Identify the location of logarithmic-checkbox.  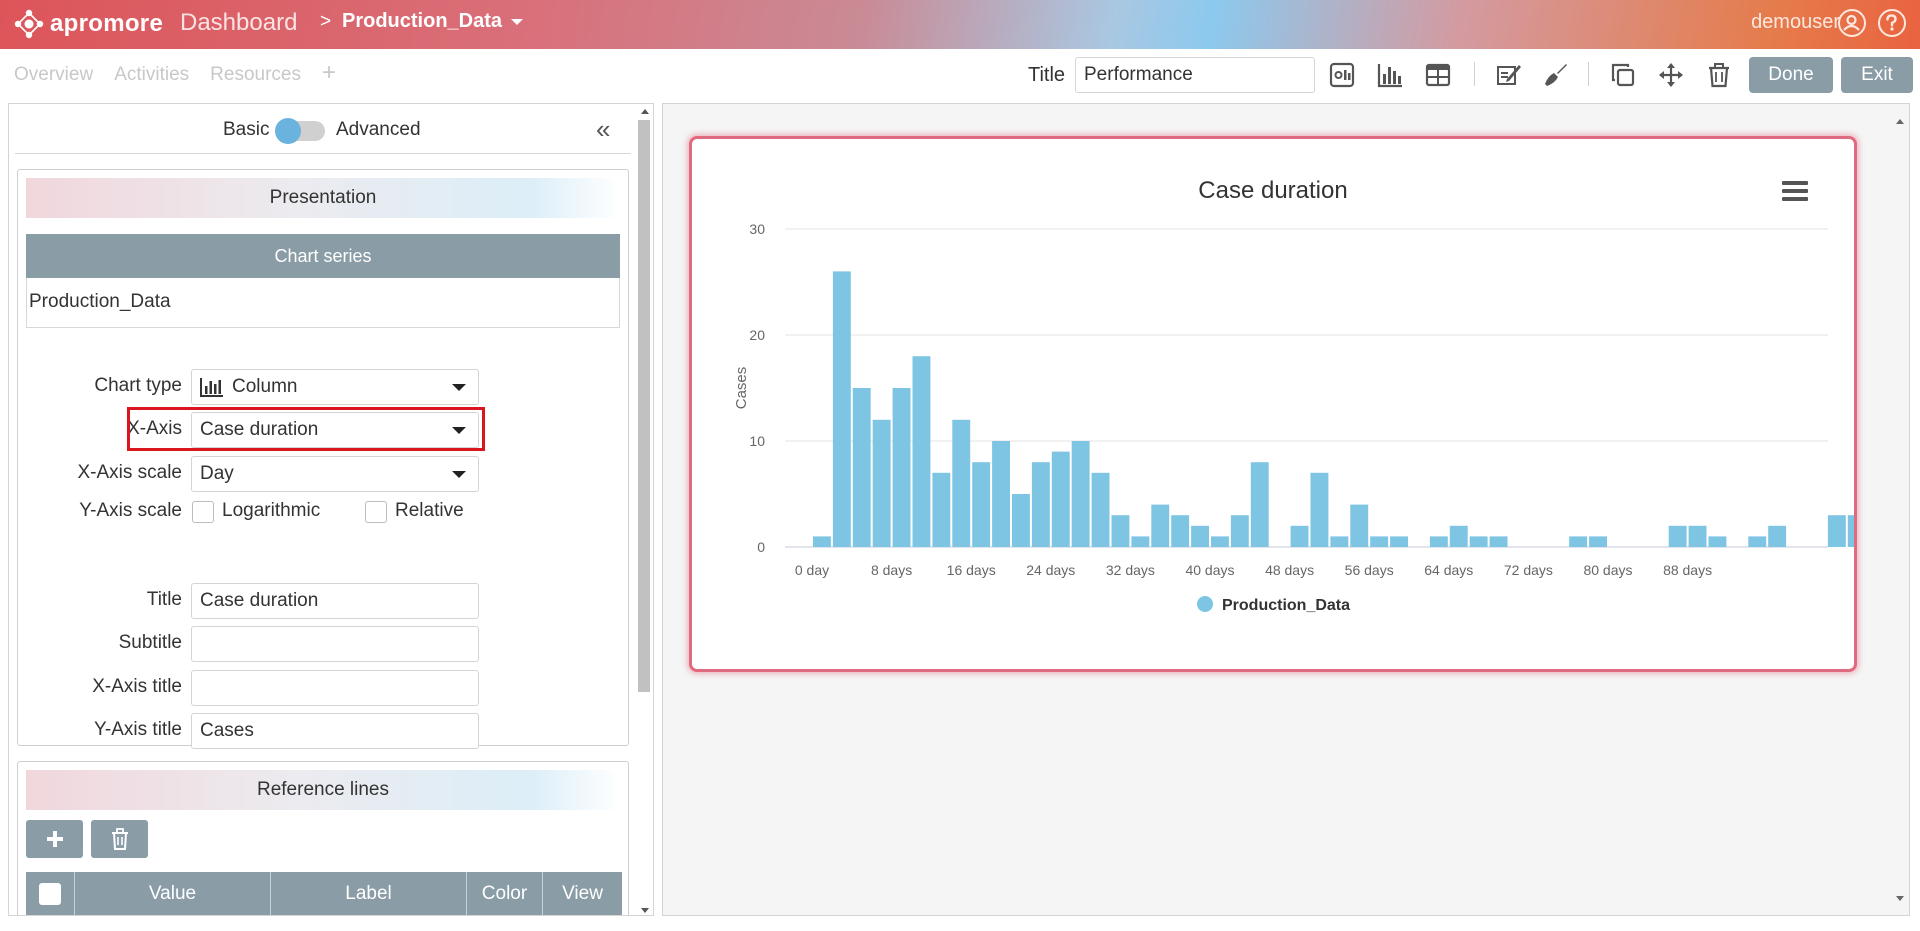
(203, 512).